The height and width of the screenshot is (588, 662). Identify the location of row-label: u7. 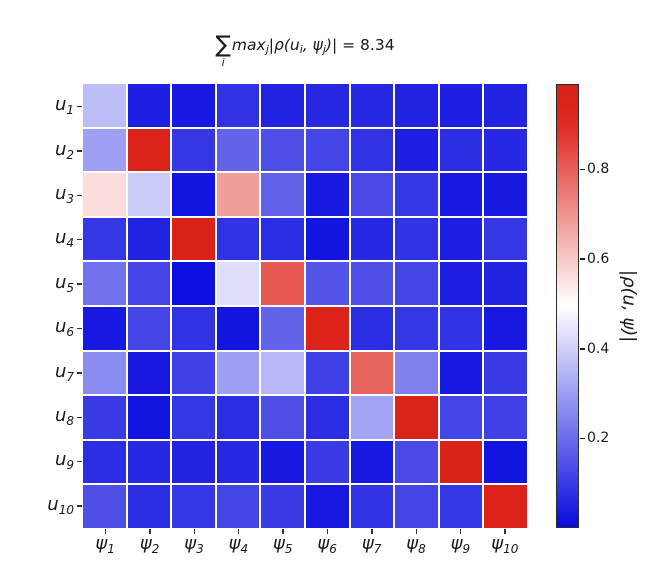
(64, 372).